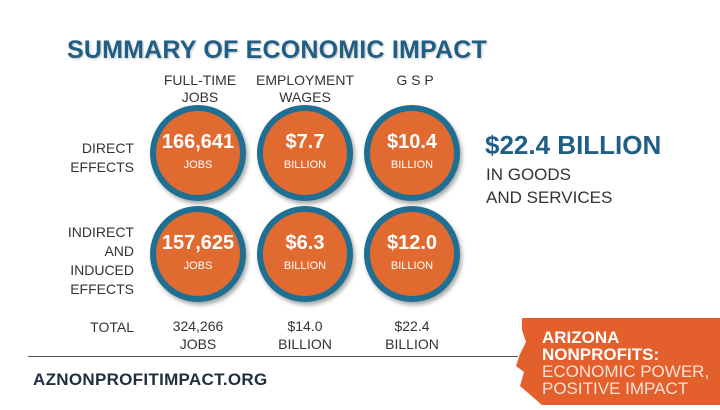 The image size is (720, 410). Describe the element at coordinates (79, 261) in the screenshot. I see `row-label-indirect: INDIRECT AND INDUCED EFFECTS` at that location.